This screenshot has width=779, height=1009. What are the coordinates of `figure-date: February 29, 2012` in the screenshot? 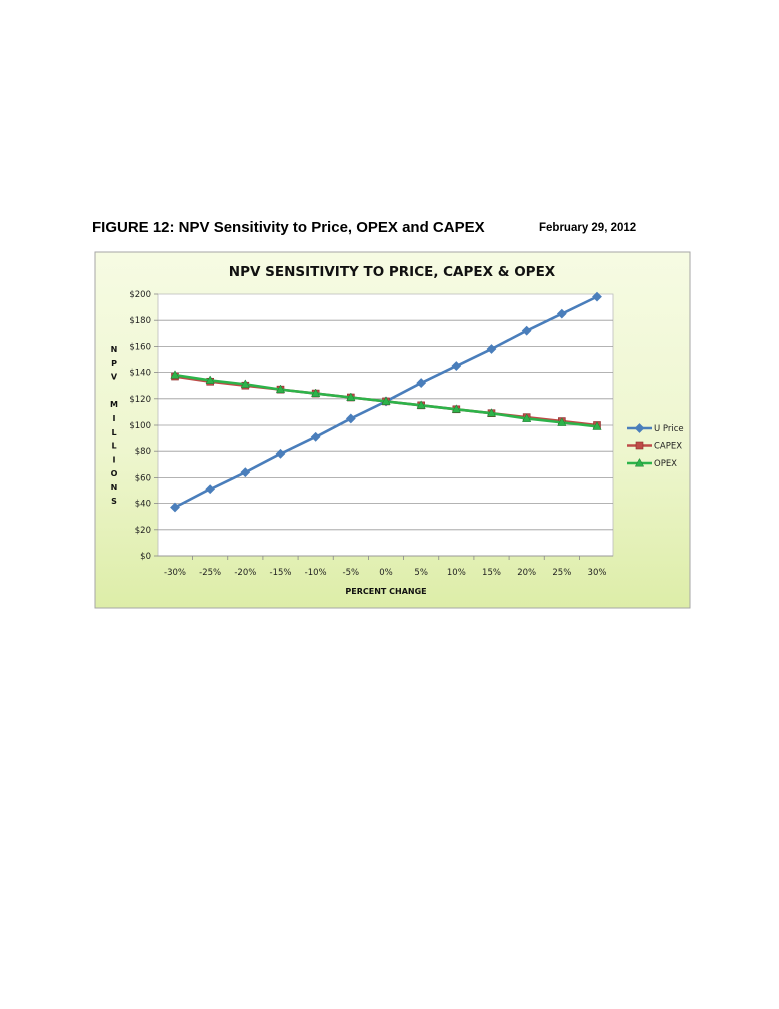 It's located at (588, 228).